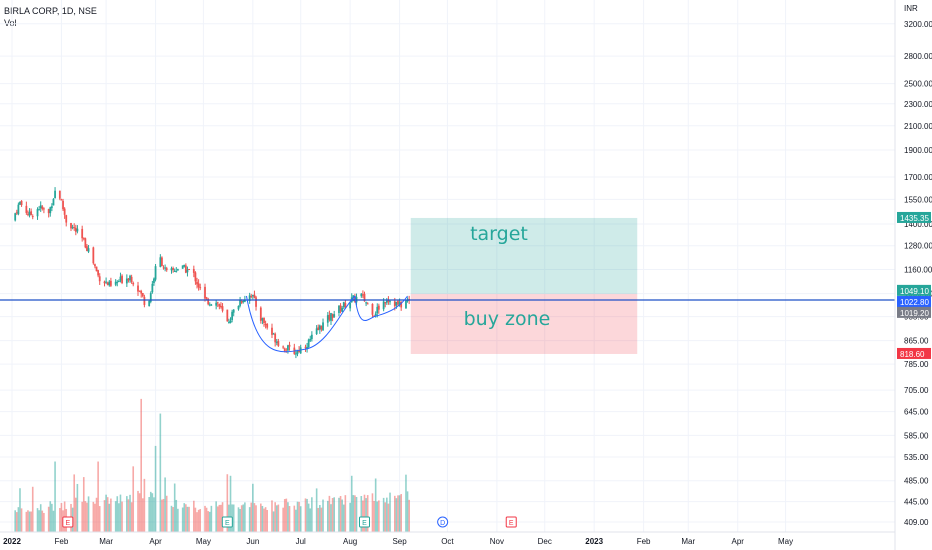  I want to click on price-tick-label: 1400.00, so click(918, 224).